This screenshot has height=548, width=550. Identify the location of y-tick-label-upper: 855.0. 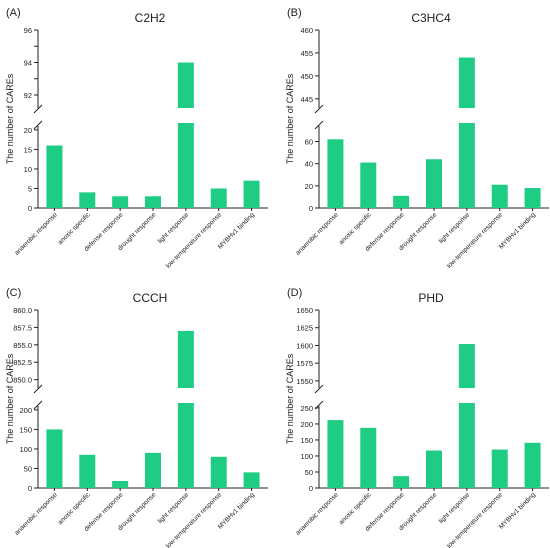
(22, 345).